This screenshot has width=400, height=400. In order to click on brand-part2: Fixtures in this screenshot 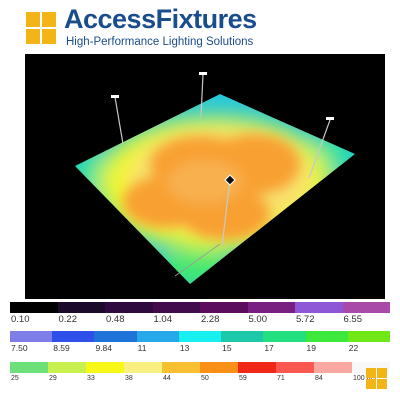, I will do `click(206, 19)`.